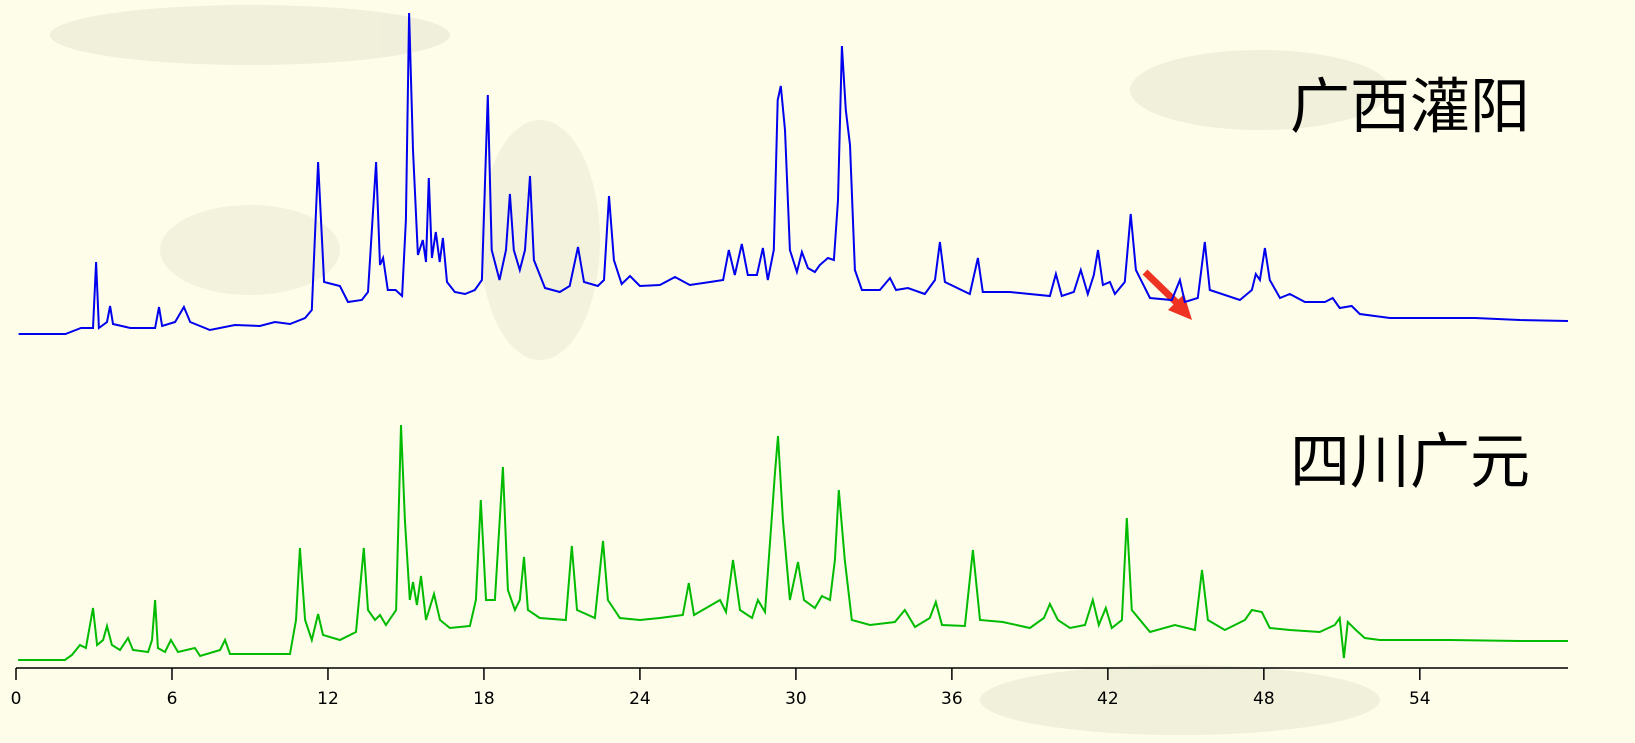 The width and height of the screenshot is (1635, 743). Describe the element at coordinates (328, 699) in the screenshot. I see `x-tick-label: 12` at that location.